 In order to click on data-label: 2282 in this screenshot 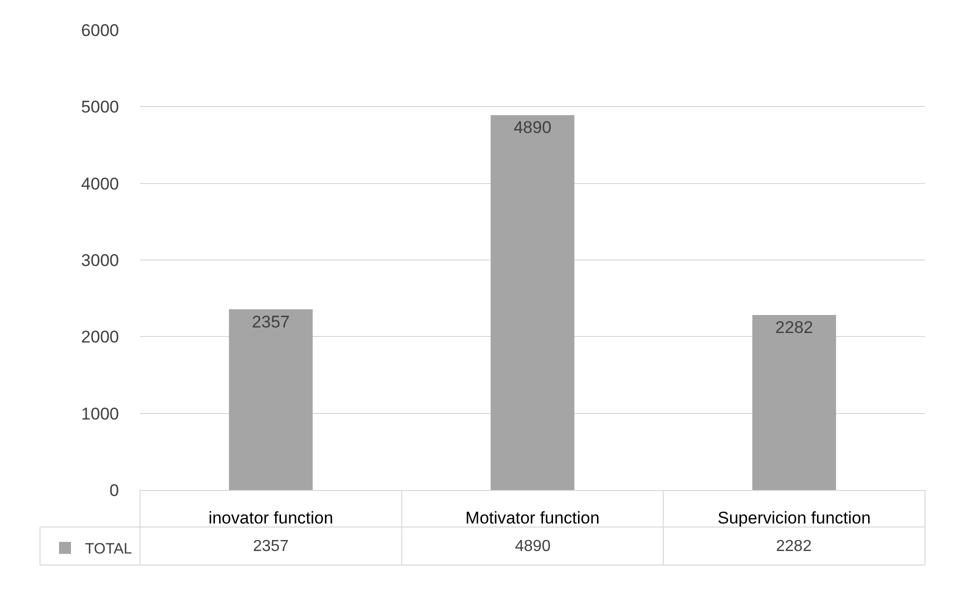, I will do `click(794, 328)`.